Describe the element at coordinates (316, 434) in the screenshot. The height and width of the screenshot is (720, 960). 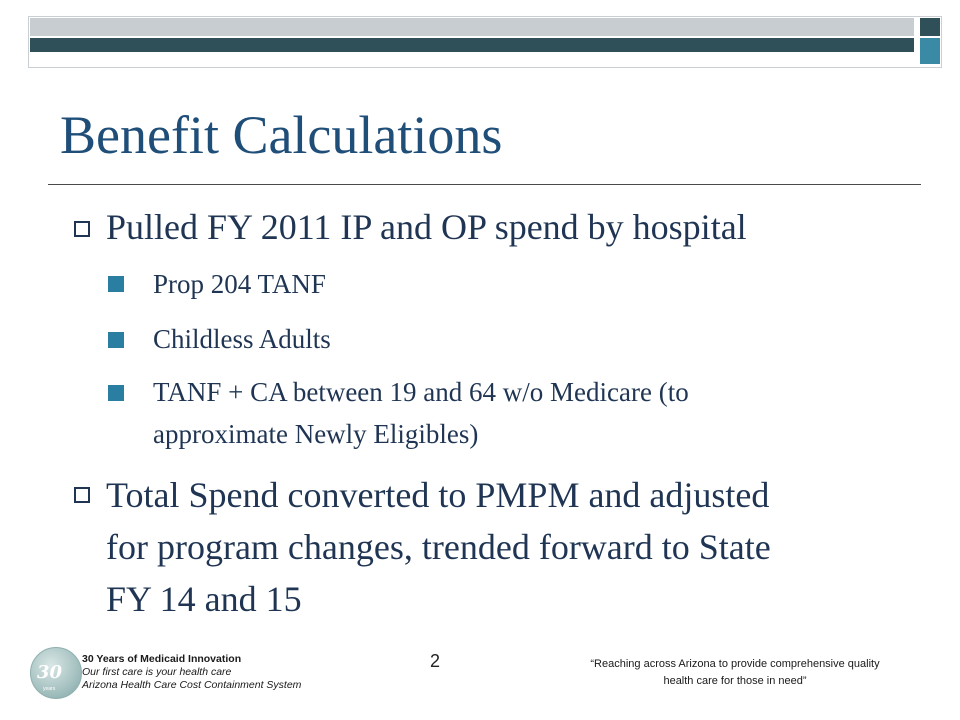
I see `sub-bullet-3-line-2: approximate Newly Eligibles)` at that location.